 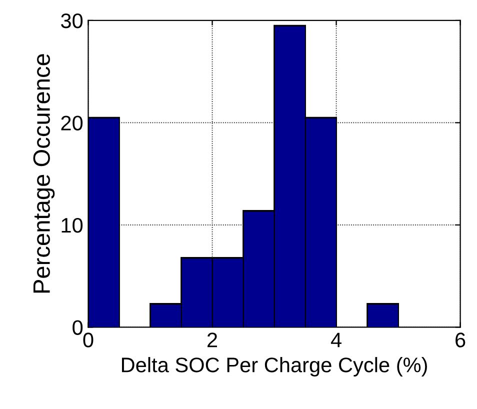 I want to click on x-tick-label: 6, so click(x=461, y=340).